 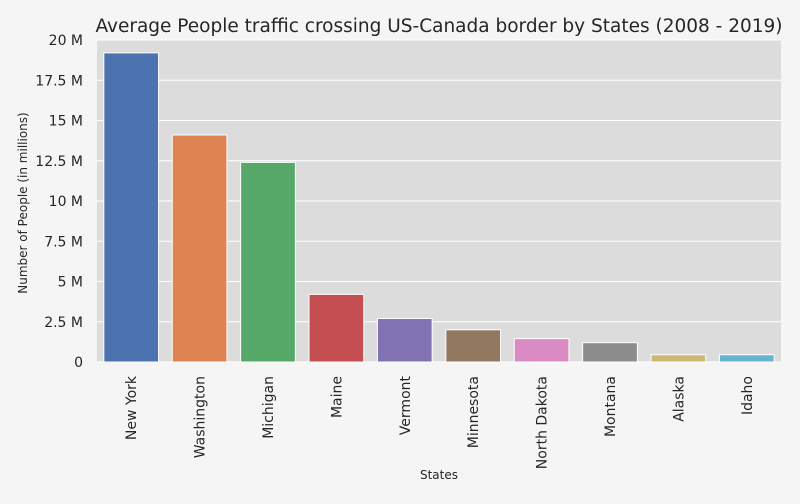 What do you see at coordinates (66, 122) in the screenshot?
I see `y-tick-label: 15 M` at bounding box center [66, 122].